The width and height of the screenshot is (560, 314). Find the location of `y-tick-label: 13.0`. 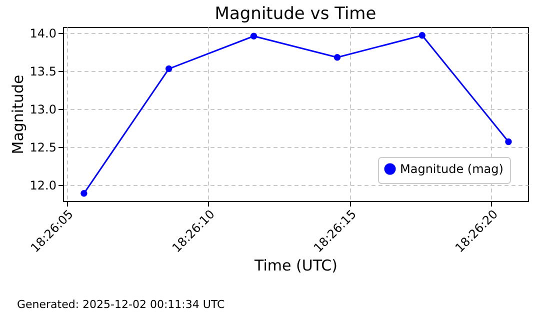

y-tick-label: 13.0 is located at coordinates (43, 109).